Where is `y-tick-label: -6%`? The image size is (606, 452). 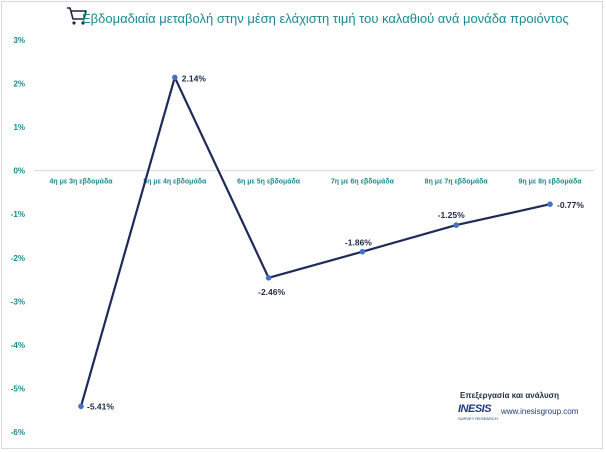
y-tick-label: -6% is located at coordinates (18, 432).